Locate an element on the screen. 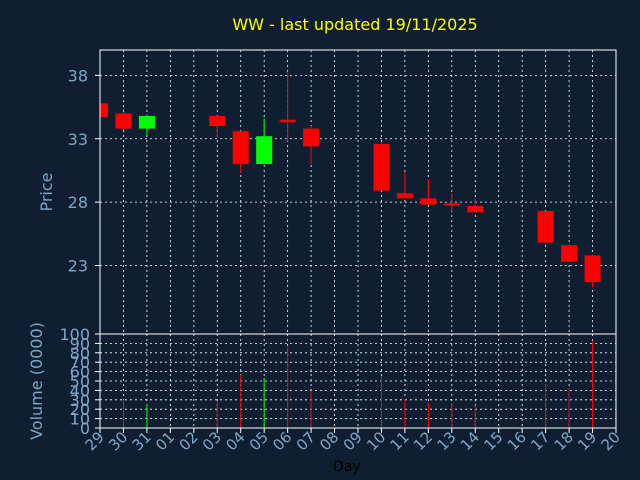  day-tick-label: 02 is located at coordinates (188, 441).